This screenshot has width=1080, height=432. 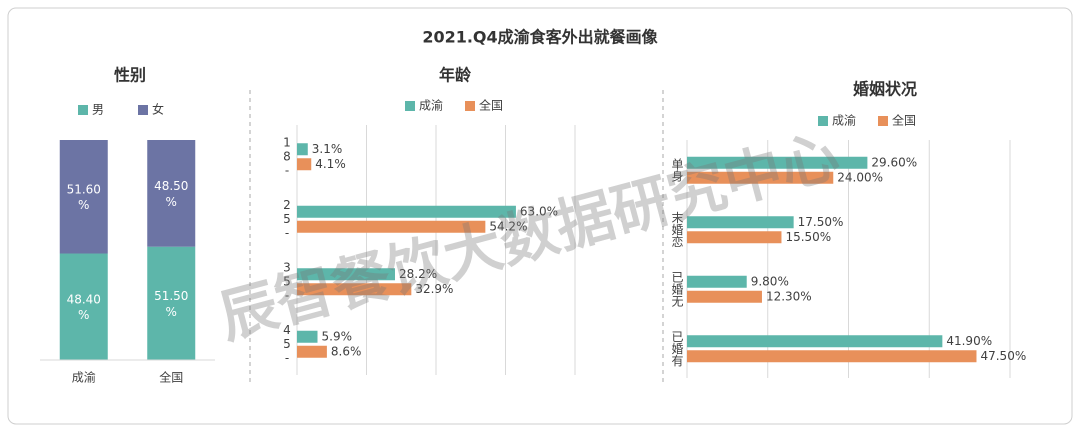 I want to click on value-label: 51.60%, so click(x=84, y=197).